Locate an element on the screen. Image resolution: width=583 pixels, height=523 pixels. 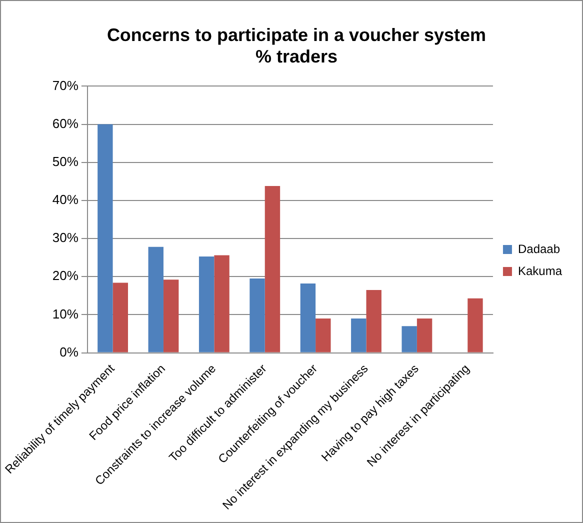
y-tick-label: 70% is located at coordinates (65, 85).